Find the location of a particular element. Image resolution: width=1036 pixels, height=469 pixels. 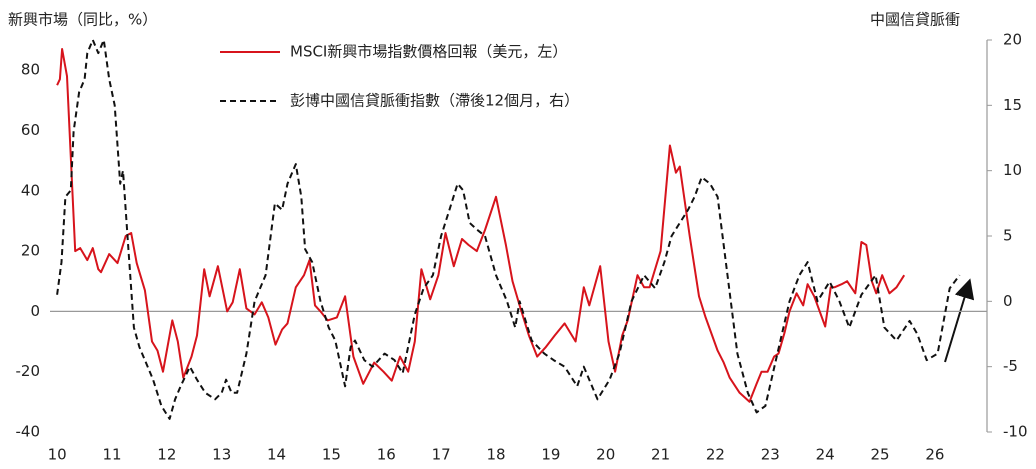

y-tick-label: 0 is located at coordinates (35, 311).